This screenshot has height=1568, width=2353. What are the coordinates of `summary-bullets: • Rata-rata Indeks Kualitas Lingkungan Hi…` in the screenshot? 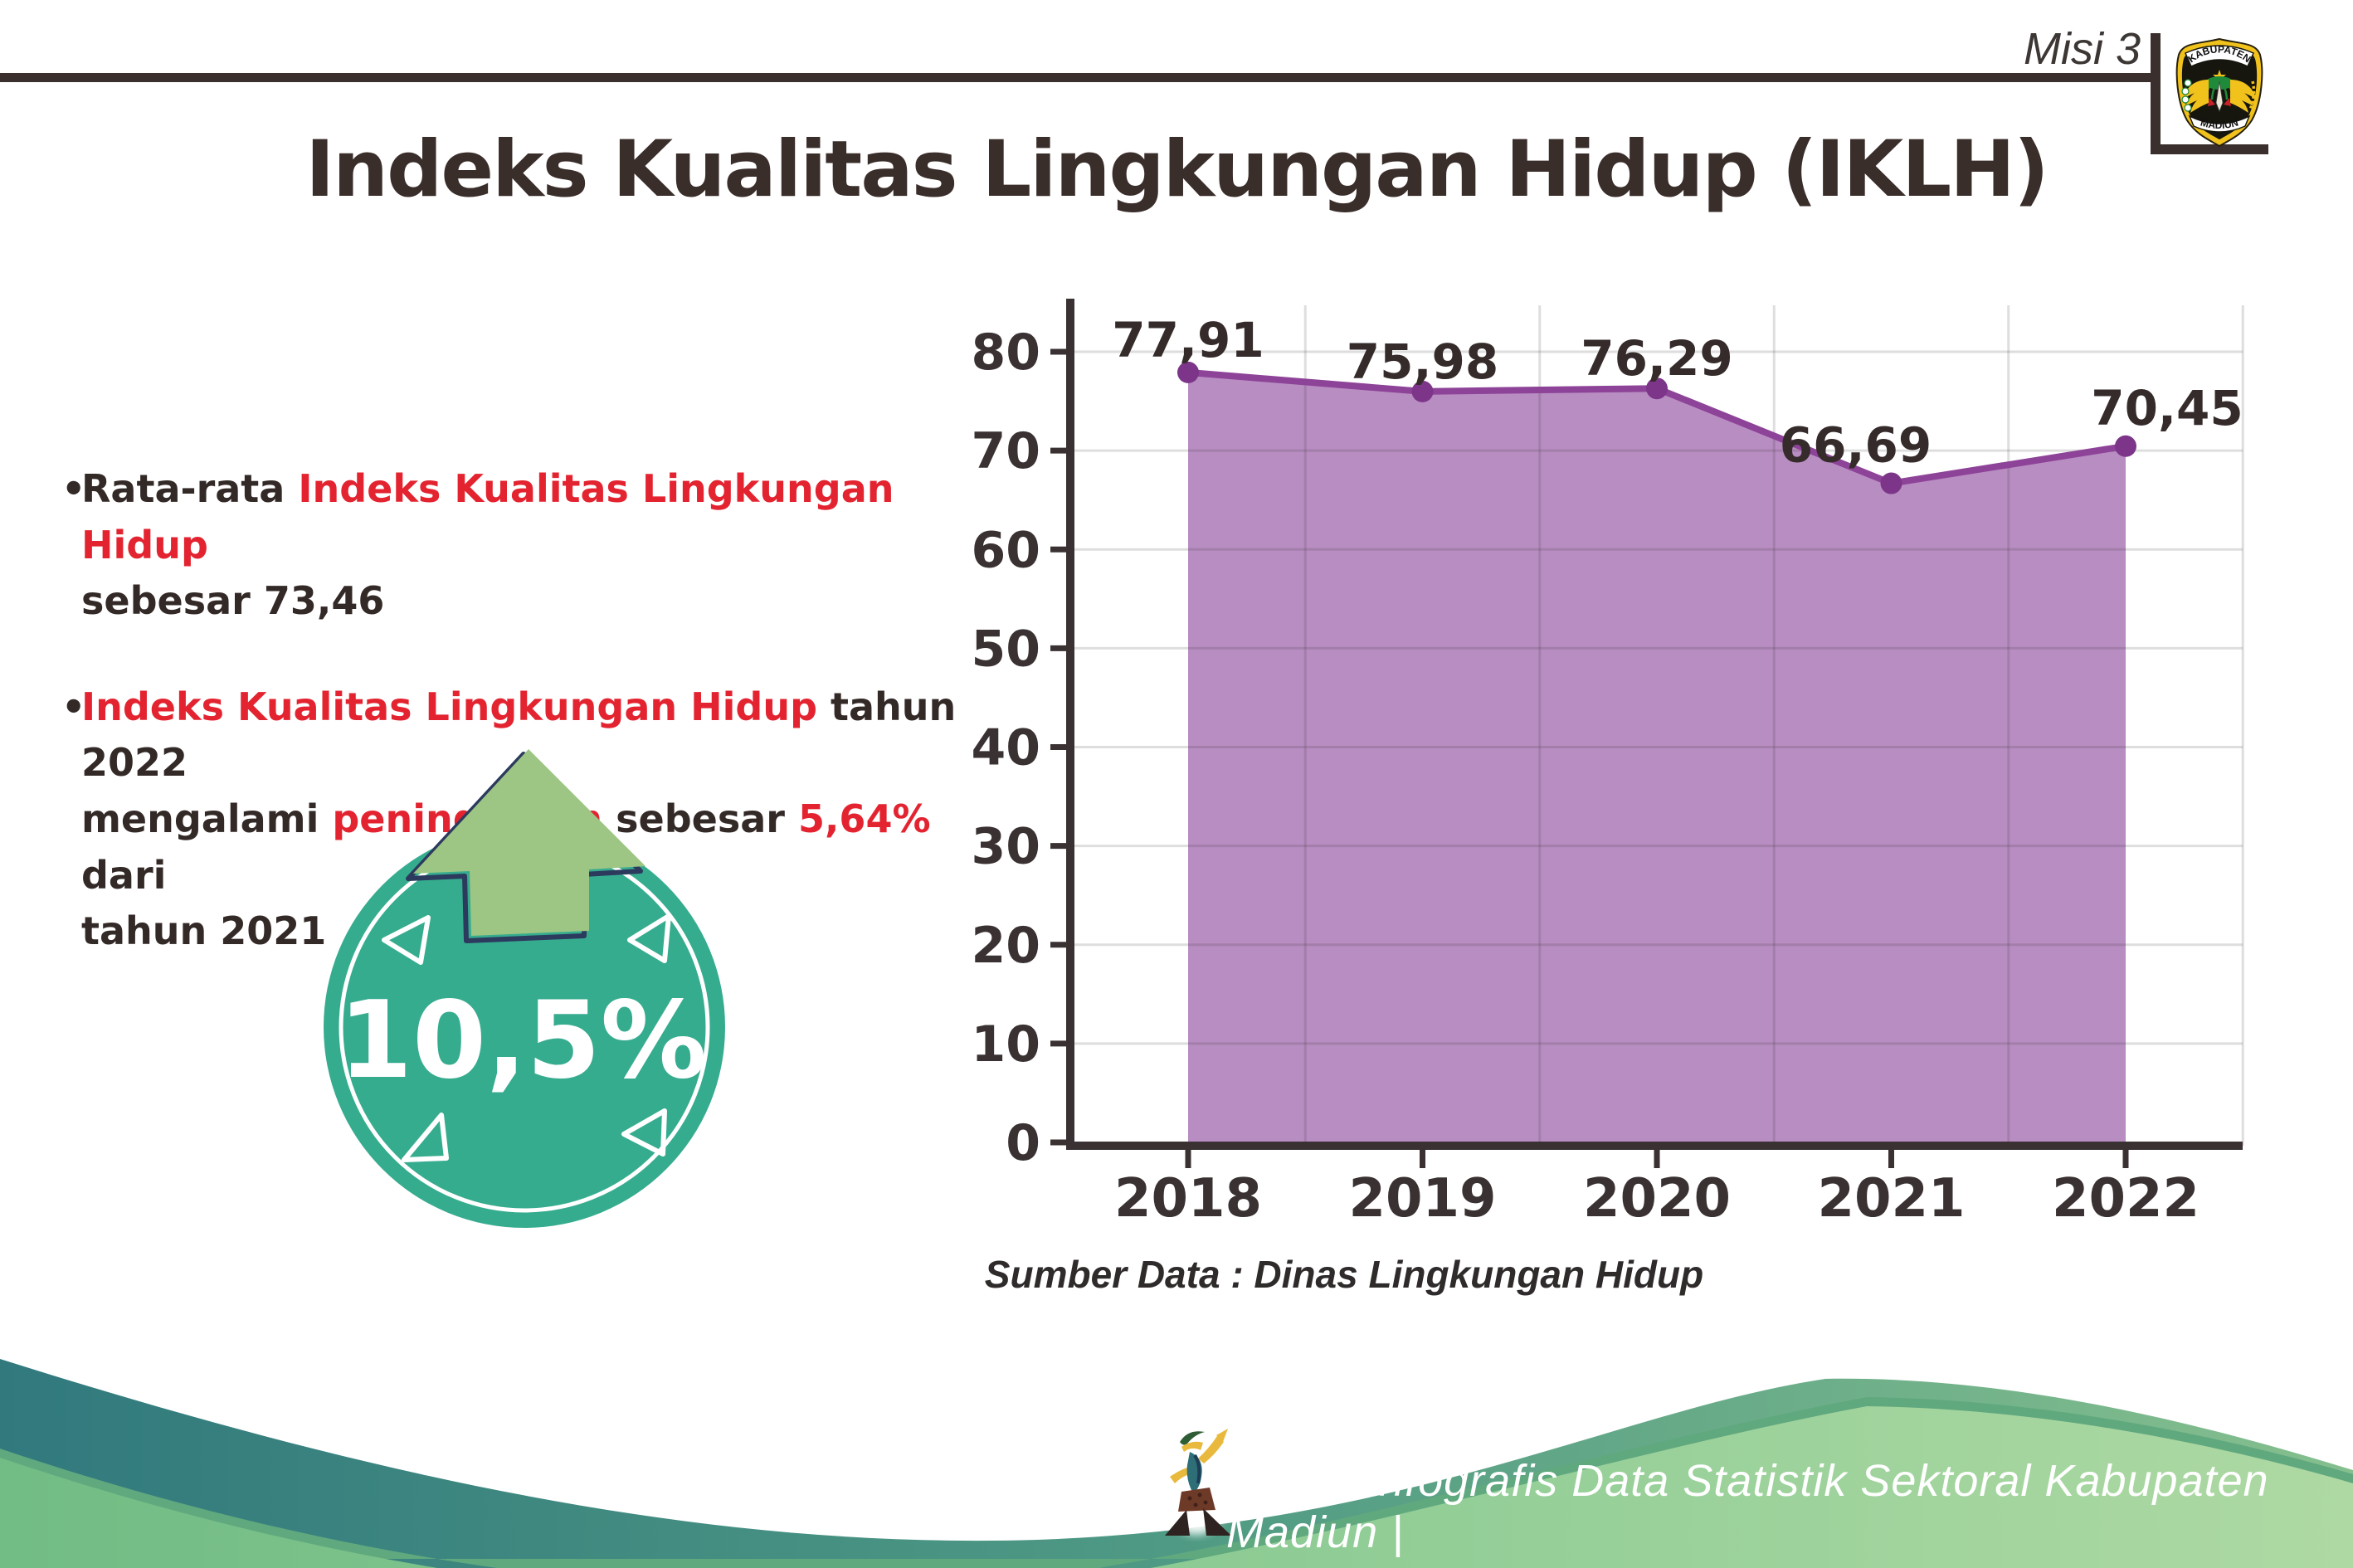 It's located at (534, 710).